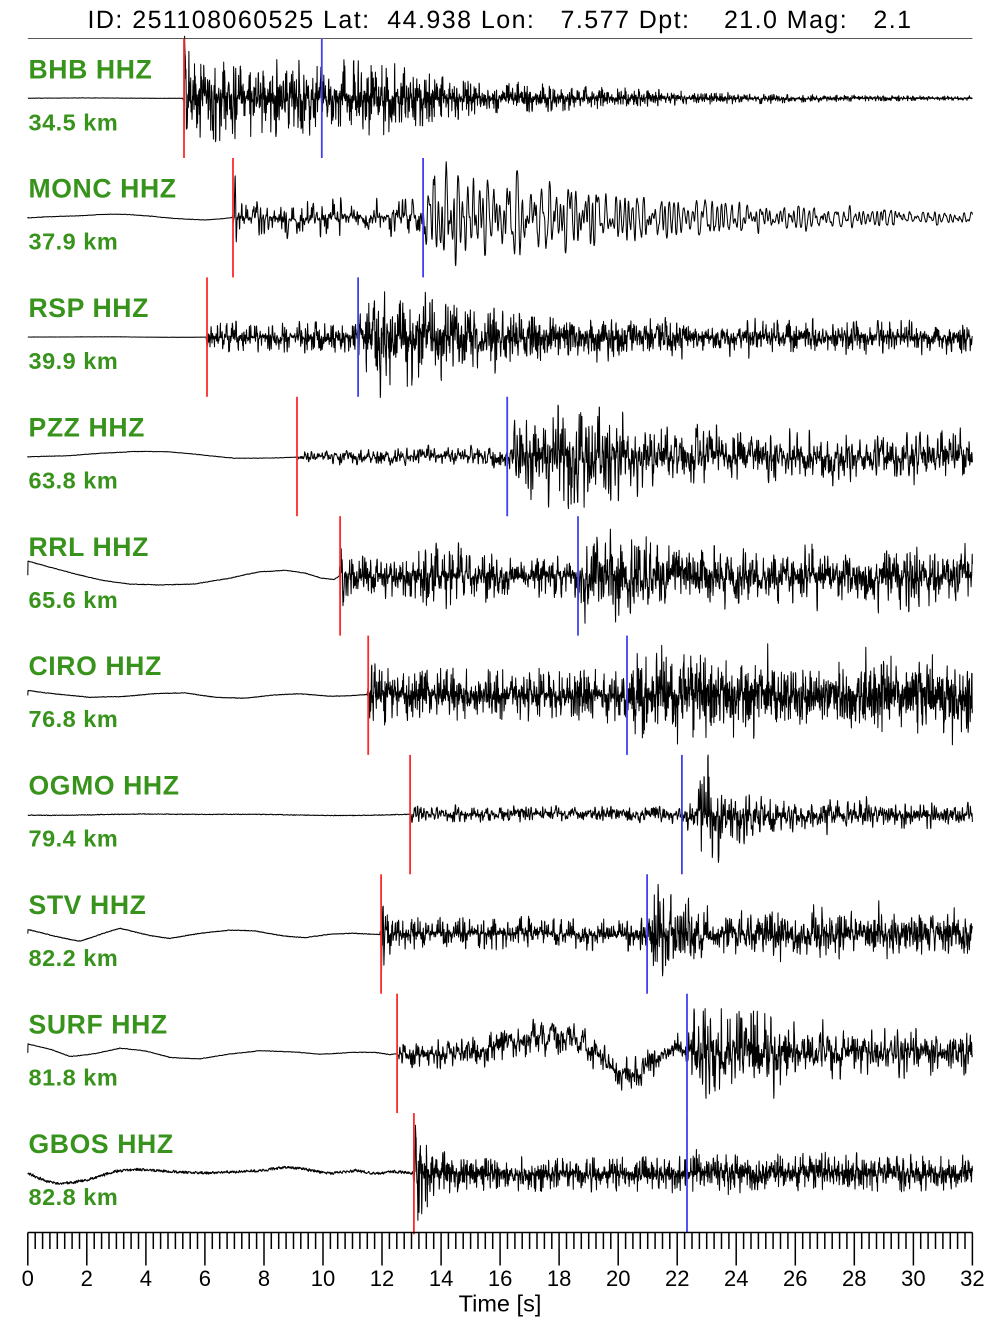 Image resolution: width=1000 pixels, height=1333 pixels. I want to click on svg-text: 10, so click(323, 1278).